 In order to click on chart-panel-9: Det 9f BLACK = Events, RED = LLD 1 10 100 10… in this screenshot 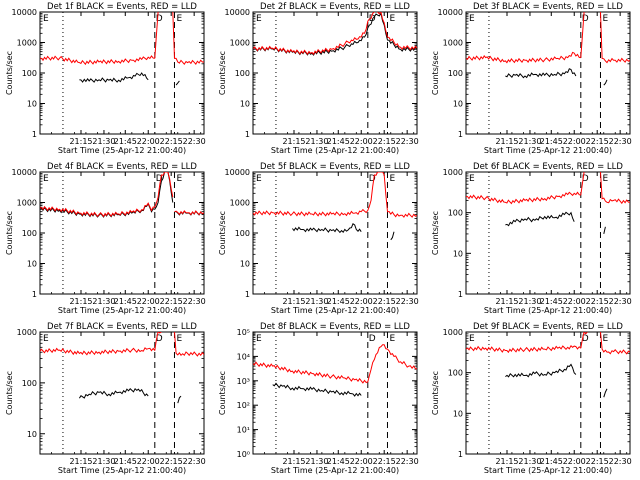, I will do `click(531, 398)`.